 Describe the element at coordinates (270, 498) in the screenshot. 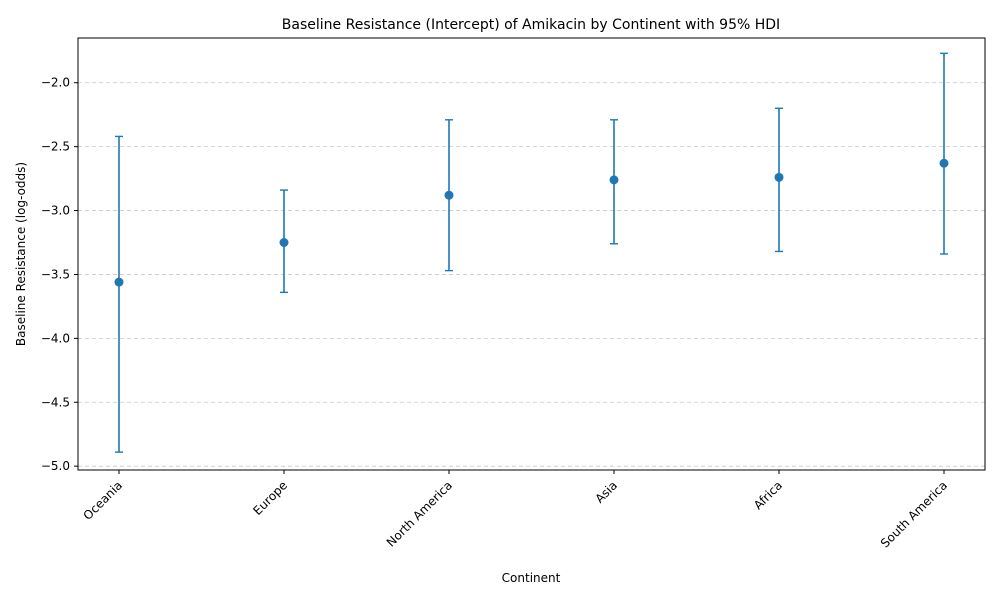

I see `x-tick-label: Europe` at that location.